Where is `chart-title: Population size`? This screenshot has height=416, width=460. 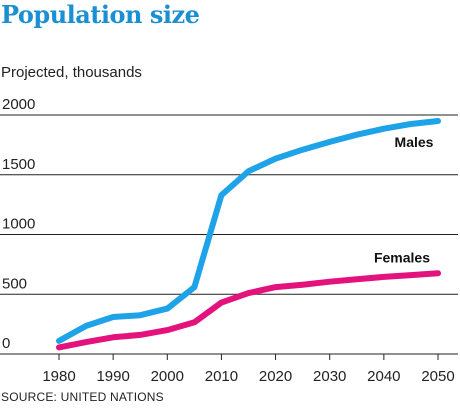
chart-title: Population size is located at coordinates (100, 14).